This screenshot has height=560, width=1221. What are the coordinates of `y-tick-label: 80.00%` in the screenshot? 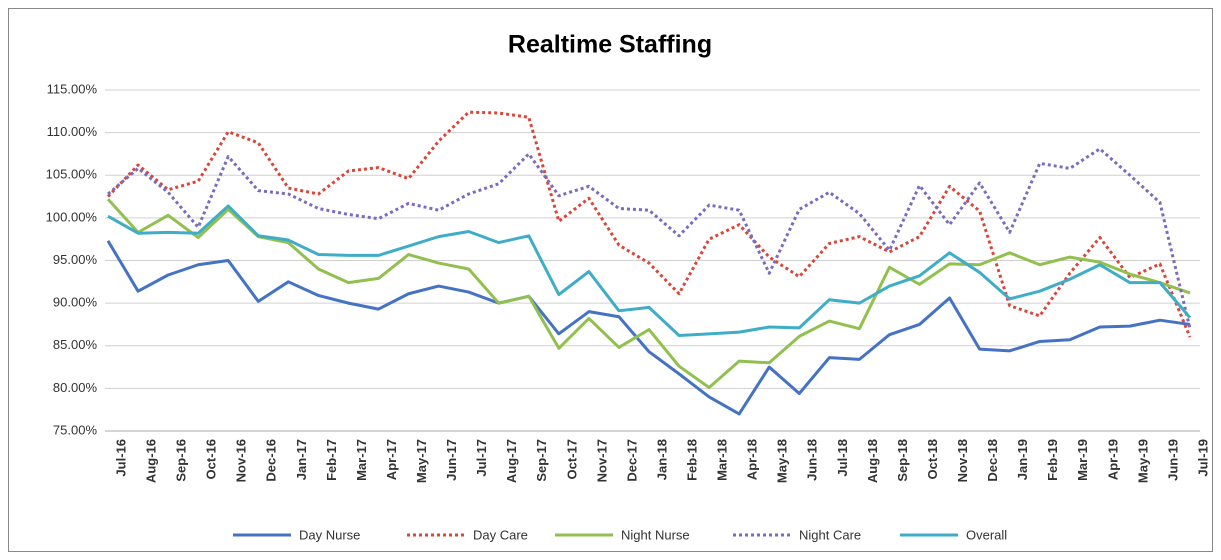 It's located at (75, 387).